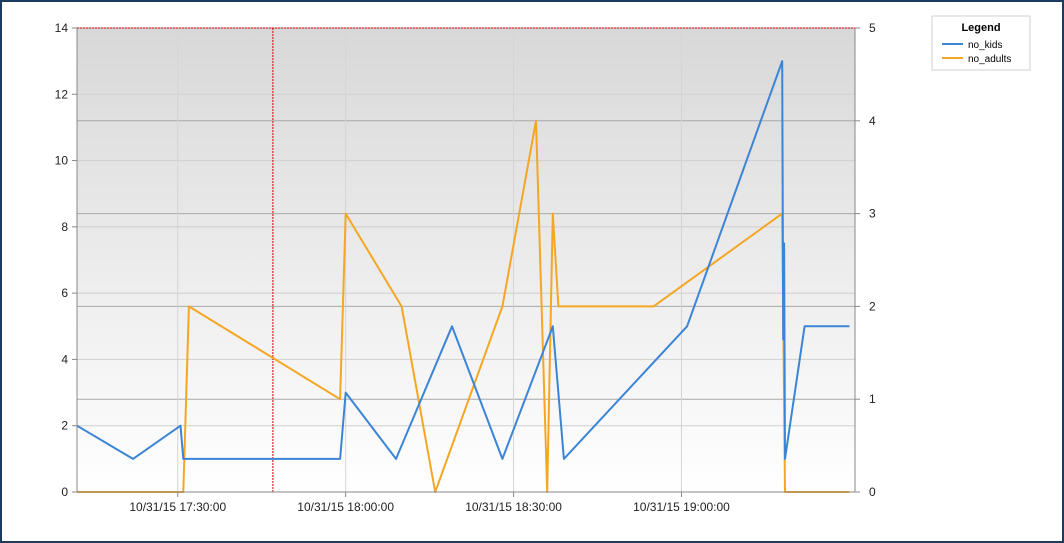 This screenshot has width=1064, height=543. I want to click on legend-label-no-adults: no_adults, so click(989, 59).